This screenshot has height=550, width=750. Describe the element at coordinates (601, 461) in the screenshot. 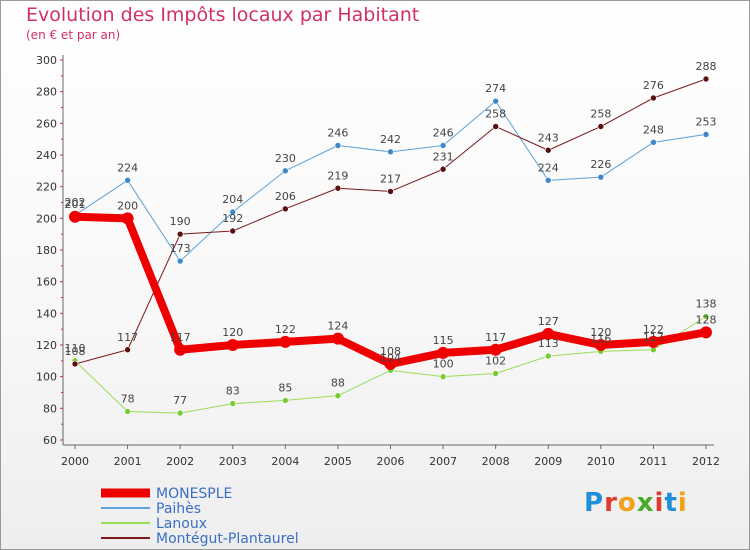

I see `x-tick-label: 2010` at that location.